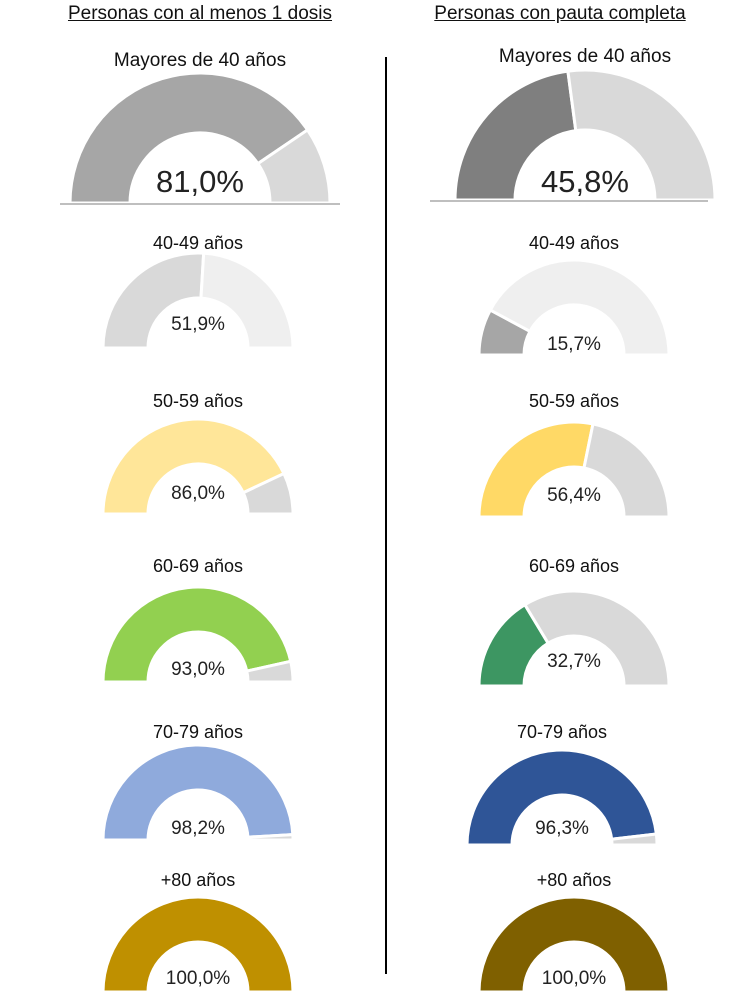 This screenshot has height=997, width=754. What do you see at coordinates (574, 661) in the screenshot?
I see `gauge-value-label: 32,7%` at bounding box center [574, 661].